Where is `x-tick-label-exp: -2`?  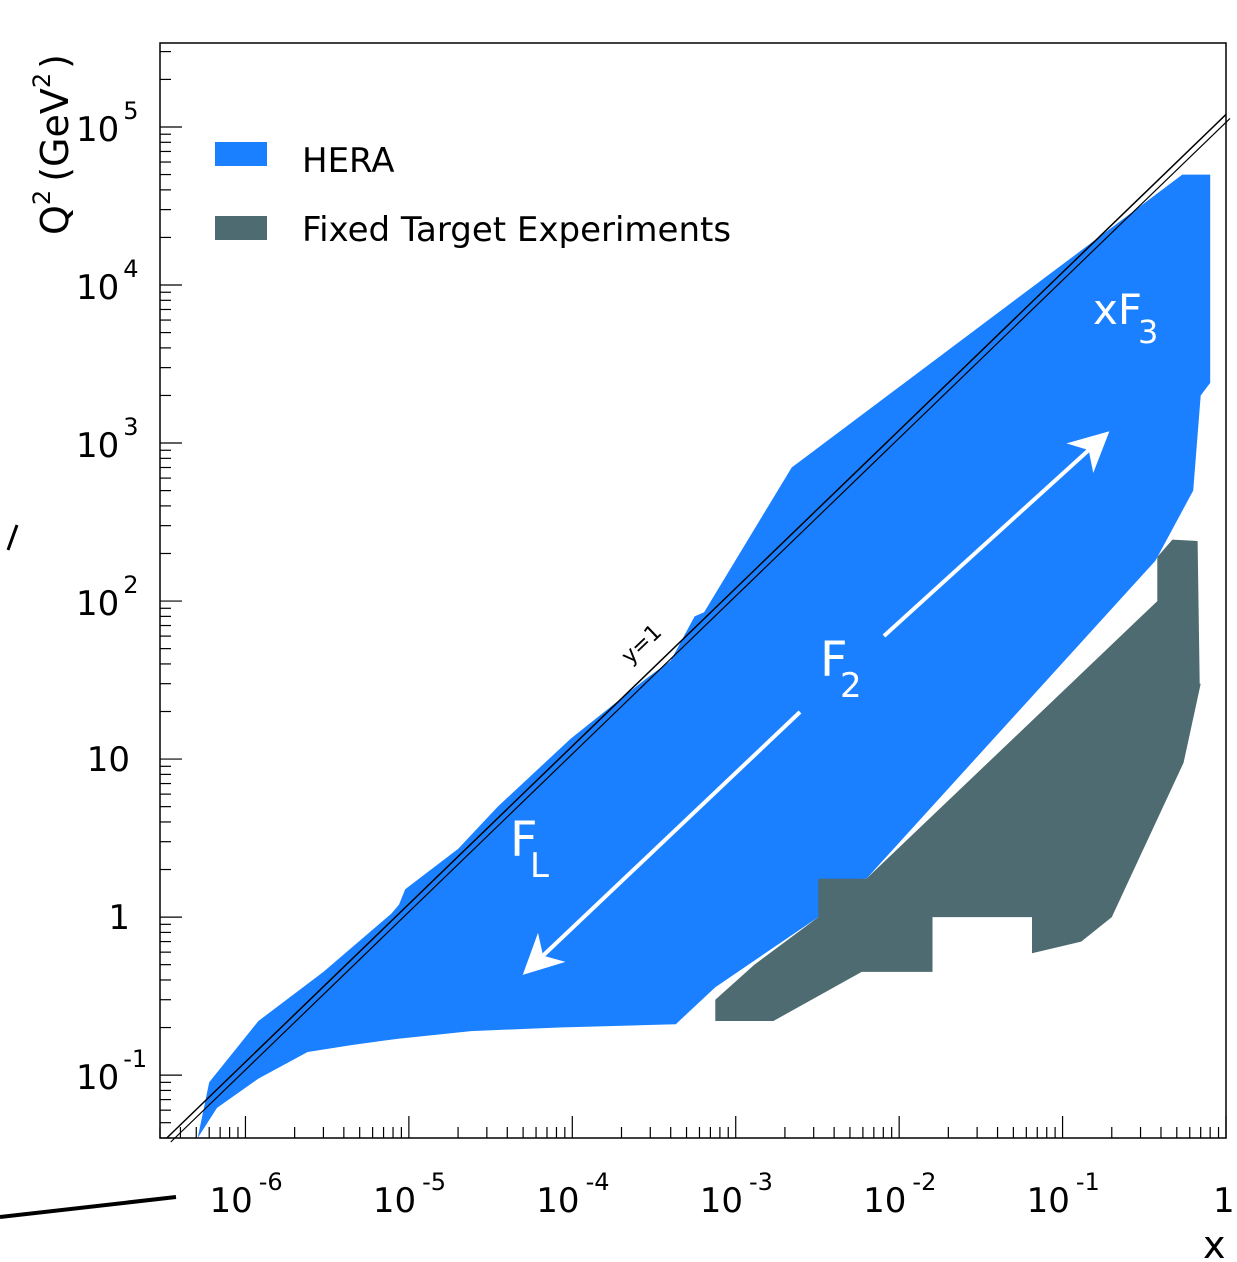
x-tick-label-exp: -2 is located at coordinates (924, 1182).